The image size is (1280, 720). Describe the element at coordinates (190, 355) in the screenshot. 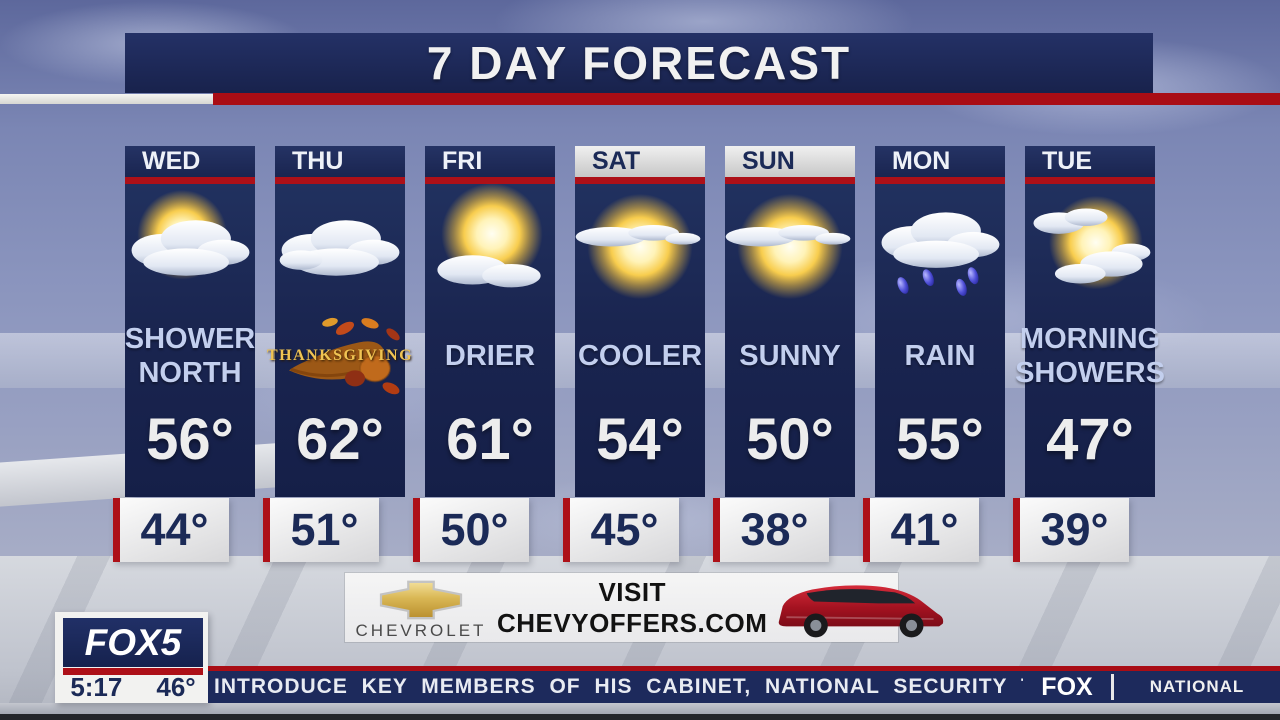

I see `condition-label: SHOWER NORTH` at that location.